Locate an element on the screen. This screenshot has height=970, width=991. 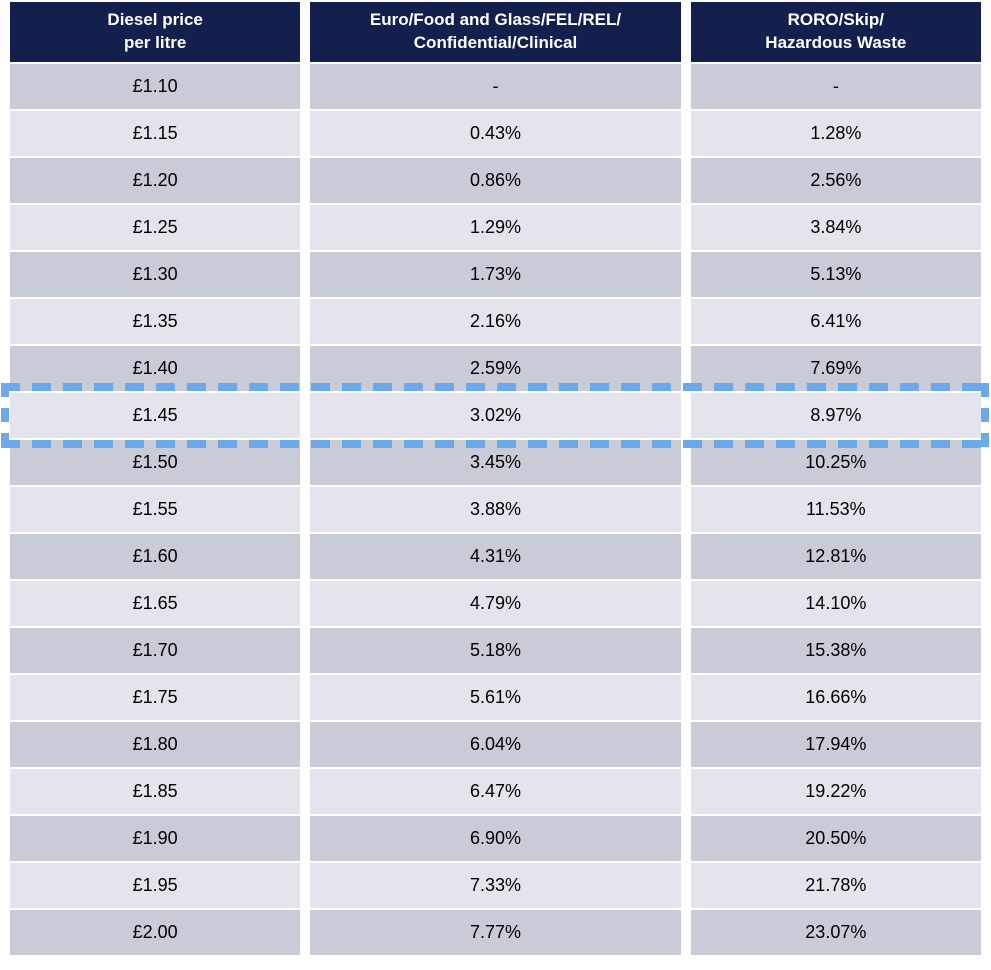
table-row: £1.85 6.47% 19.22% is located at coordinates (495, 791).